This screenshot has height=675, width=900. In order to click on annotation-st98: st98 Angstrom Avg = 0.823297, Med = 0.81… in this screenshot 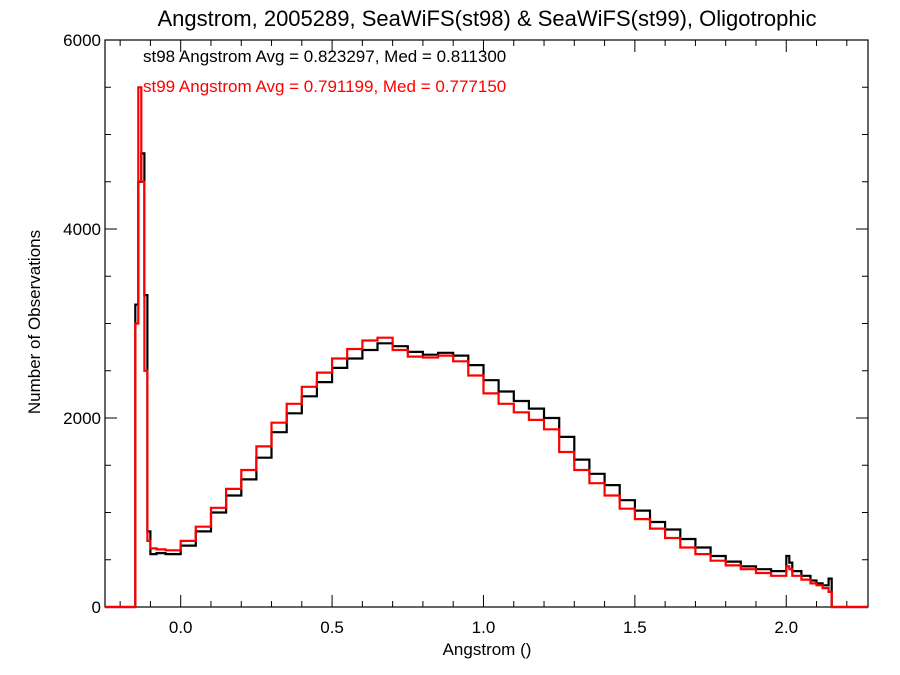, I will do `click(324, 56)`.